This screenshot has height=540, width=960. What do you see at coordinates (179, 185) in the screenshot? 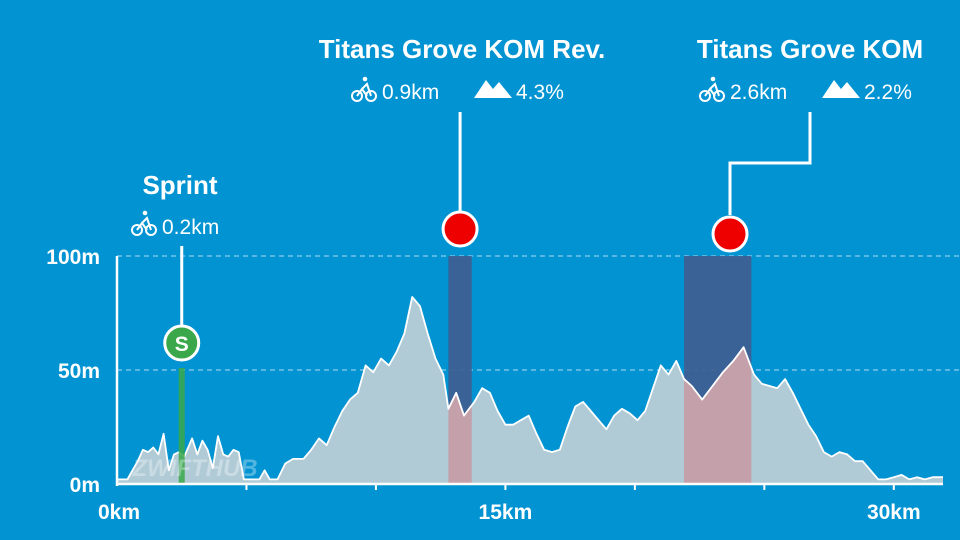
I see `sprint-title: Sprint` at bounding box center [179, 185].